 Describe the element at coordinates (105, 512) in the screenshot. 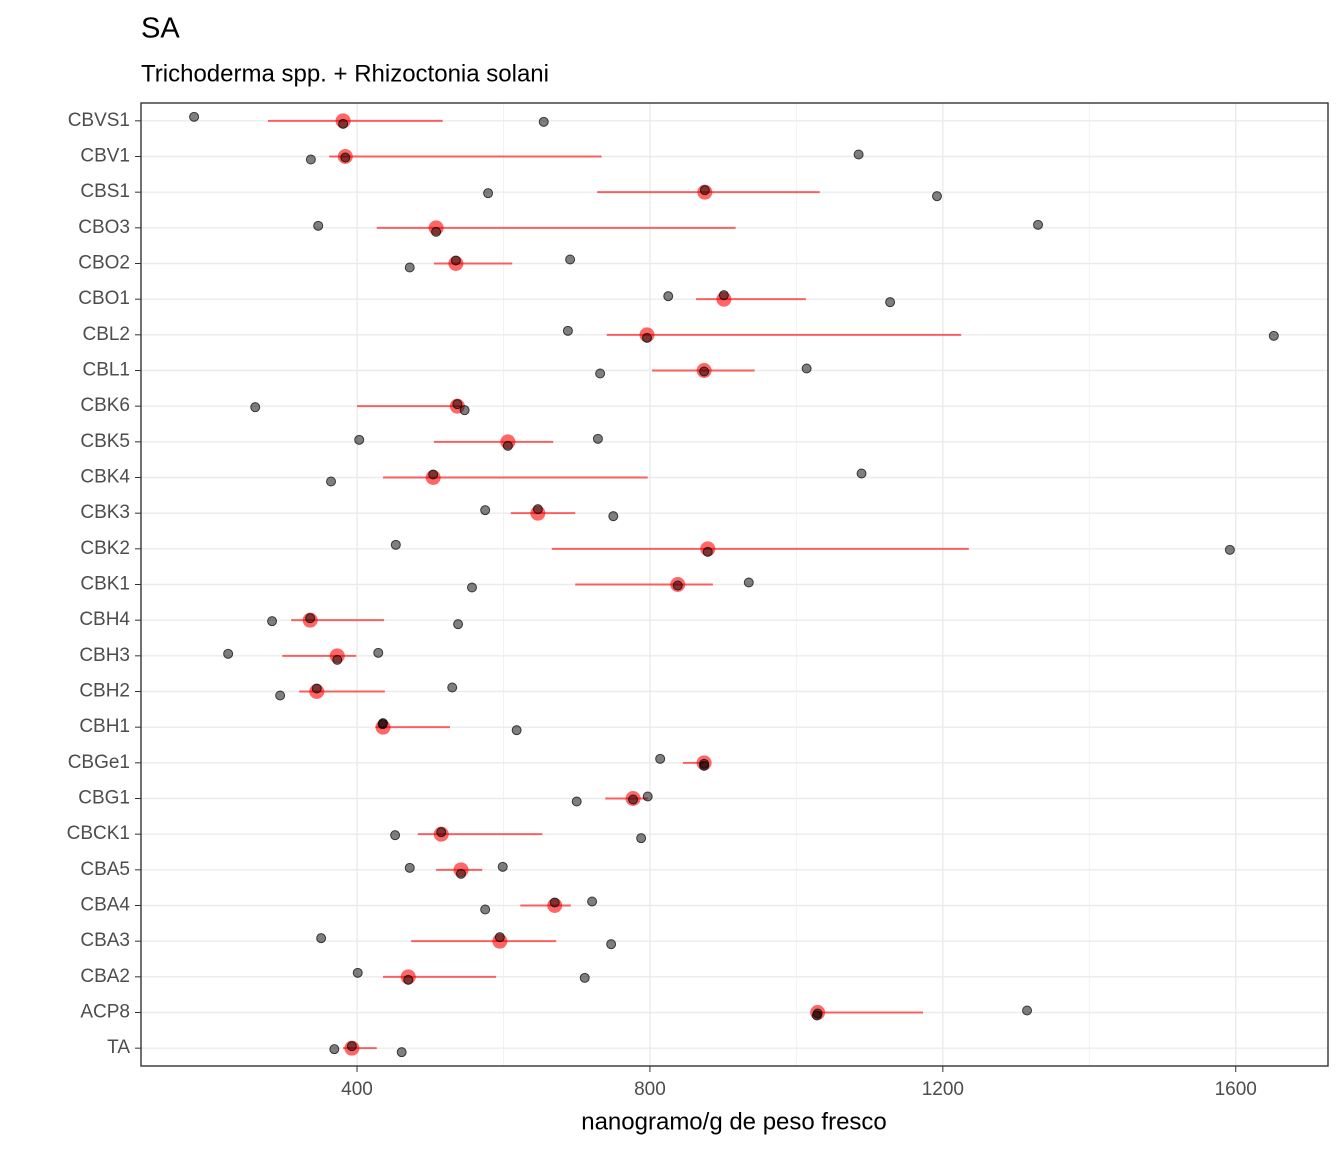

I see `y-tick-label: CBK3` at that location.